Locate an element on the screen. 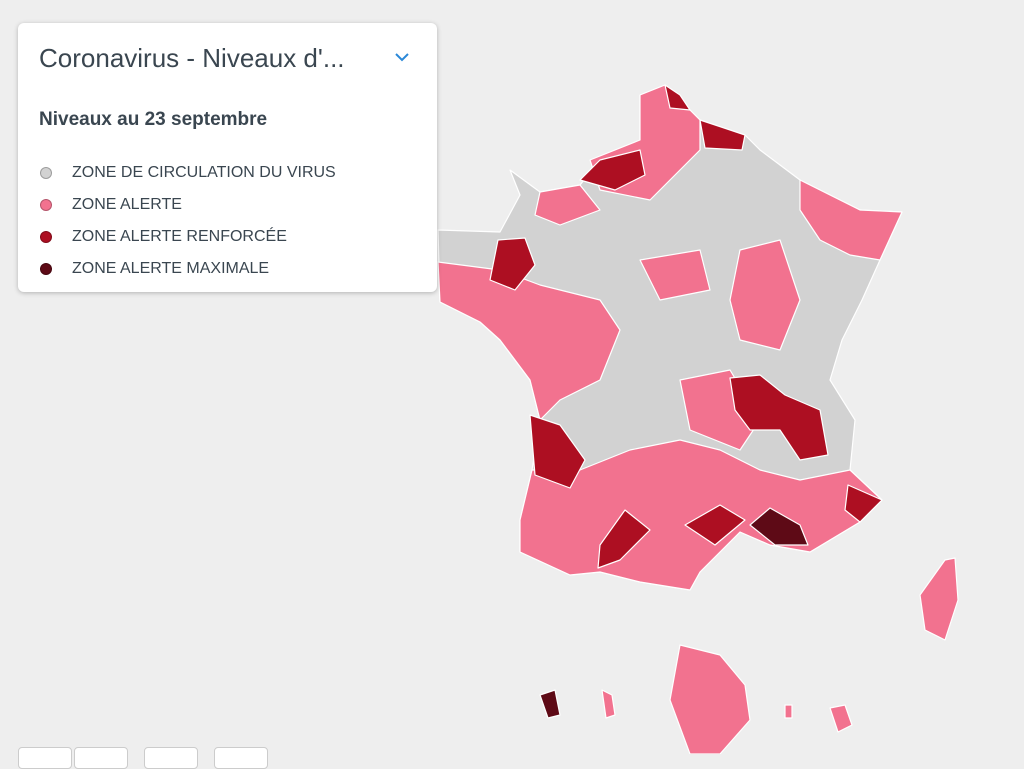 This screenshot has height=769, width=1024. legend-label: ZONE ALERTE MAXIMALE is located at coordinates (171, 268).